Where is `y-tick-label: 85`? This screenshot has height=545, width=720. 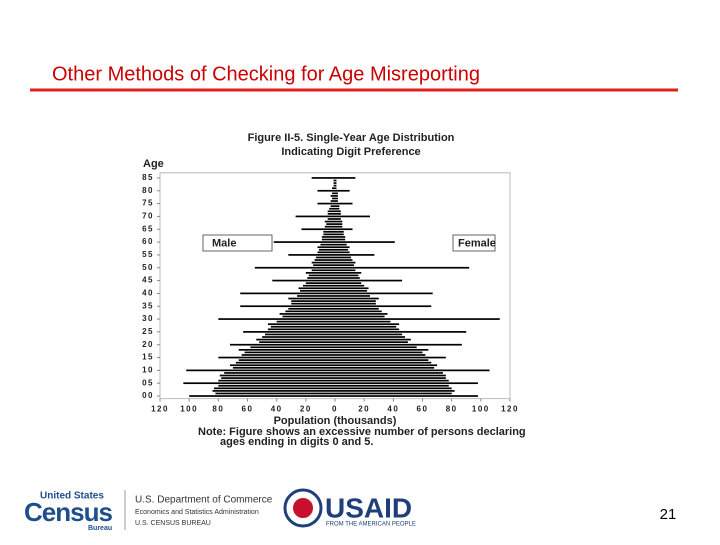 y-tick-label: 85 is located at coordinates (148, 177).